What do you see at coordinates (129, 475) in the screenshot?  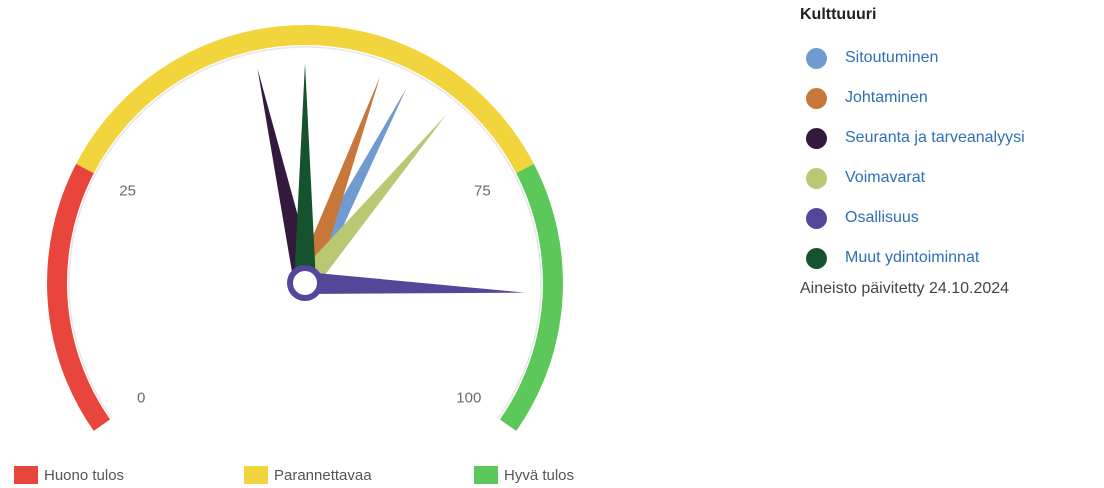 I see `band-legend-item: Huono tulos` at bounding box center [129, 475].